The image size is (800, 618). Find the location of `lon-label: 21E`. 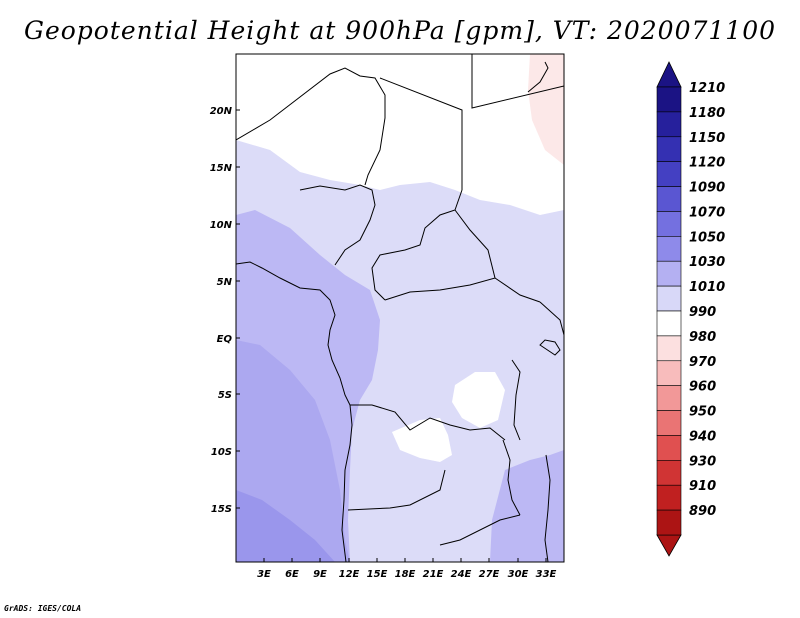

lon-label: 21E is located at coordinates (433, 574).